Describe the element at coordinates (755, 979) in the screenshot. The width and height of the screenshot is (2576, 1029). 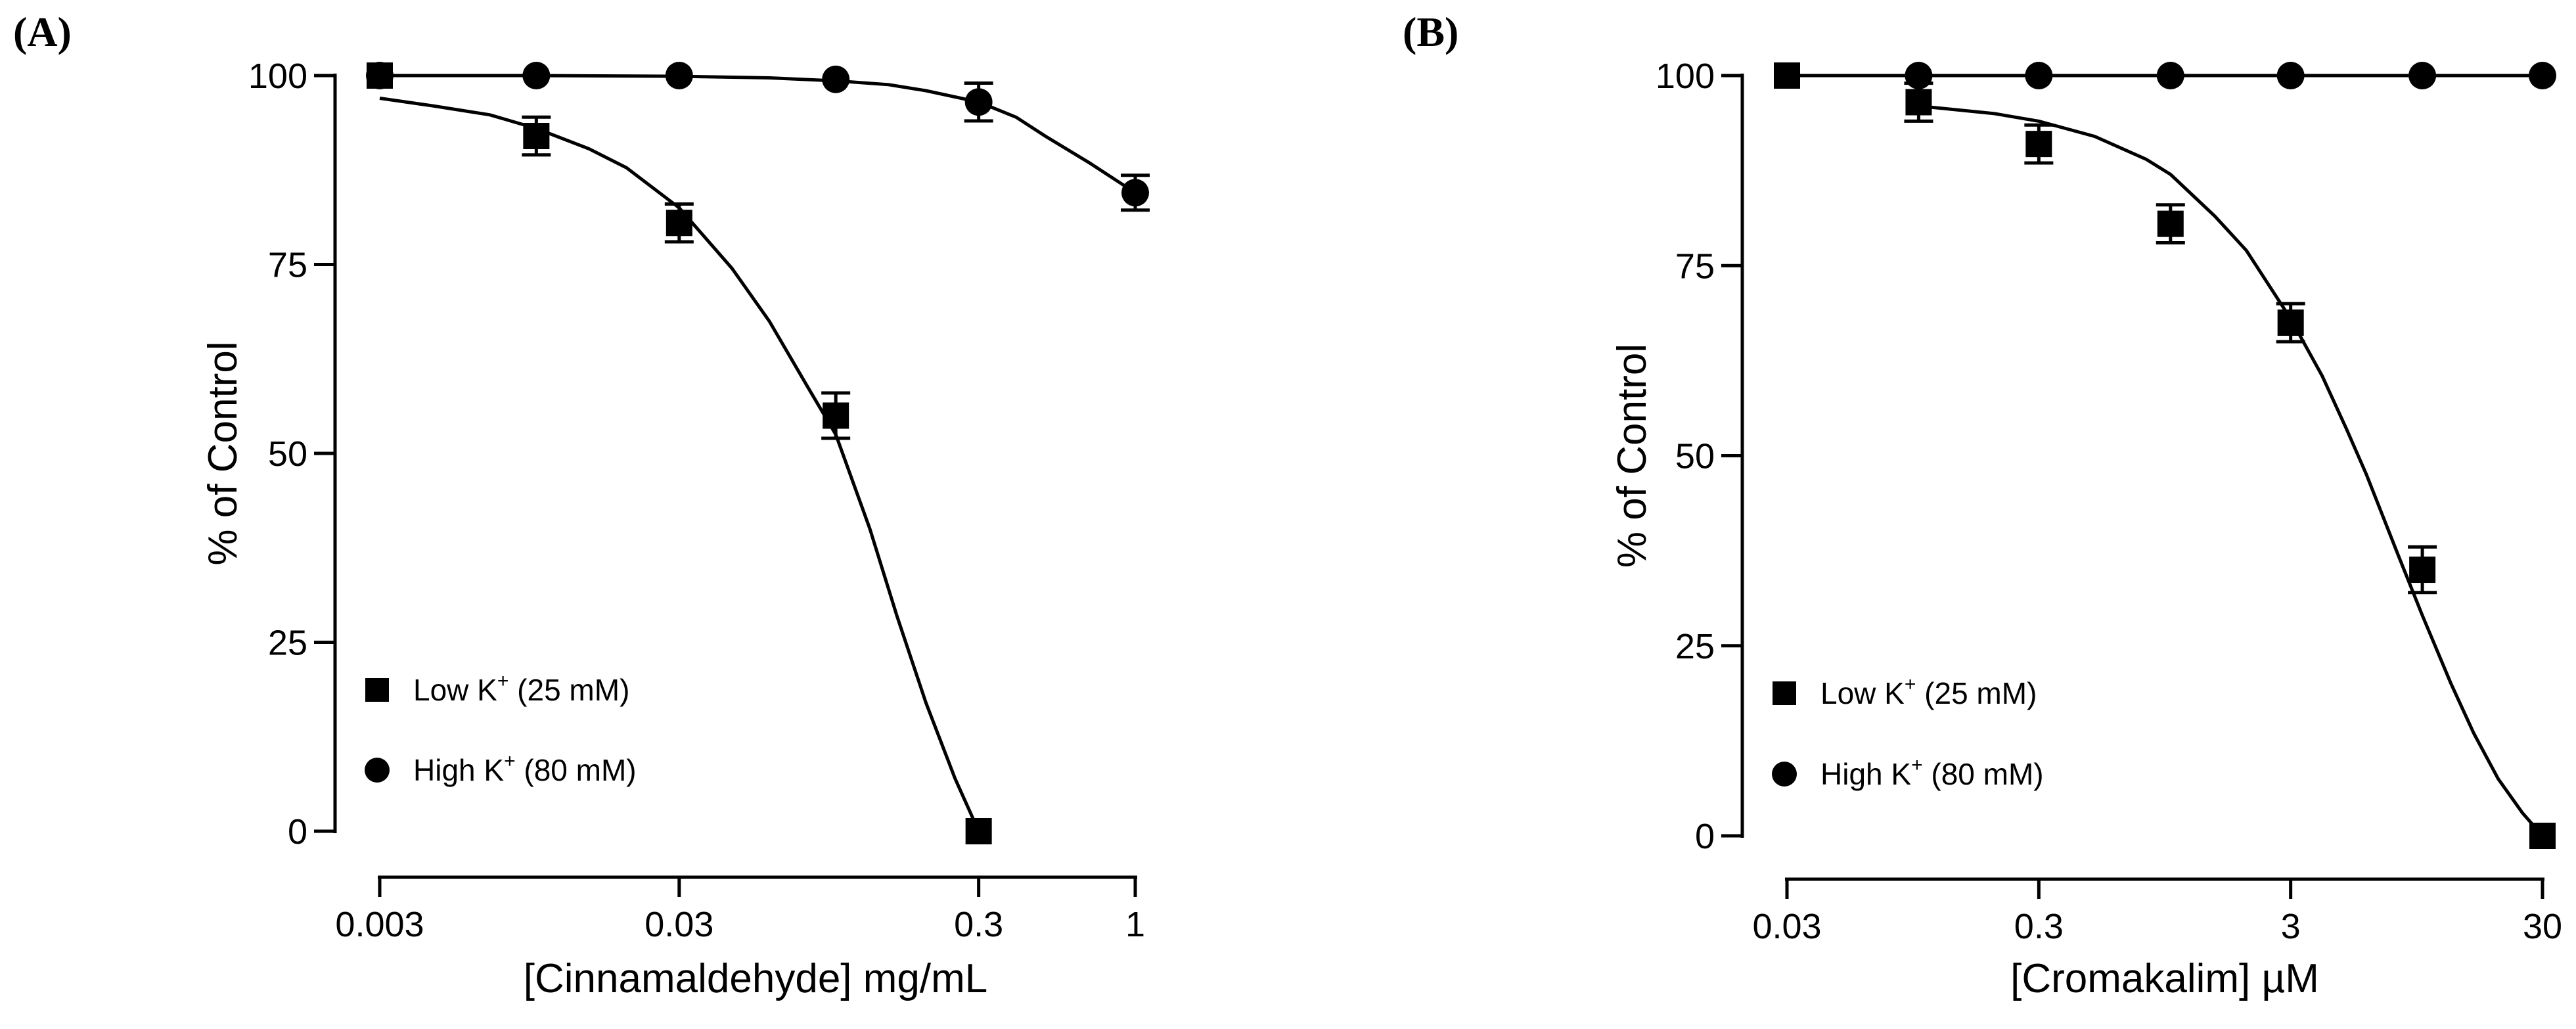
I see `x-axis-title: [Cinnamaldehyde] mg/mL` at that location.